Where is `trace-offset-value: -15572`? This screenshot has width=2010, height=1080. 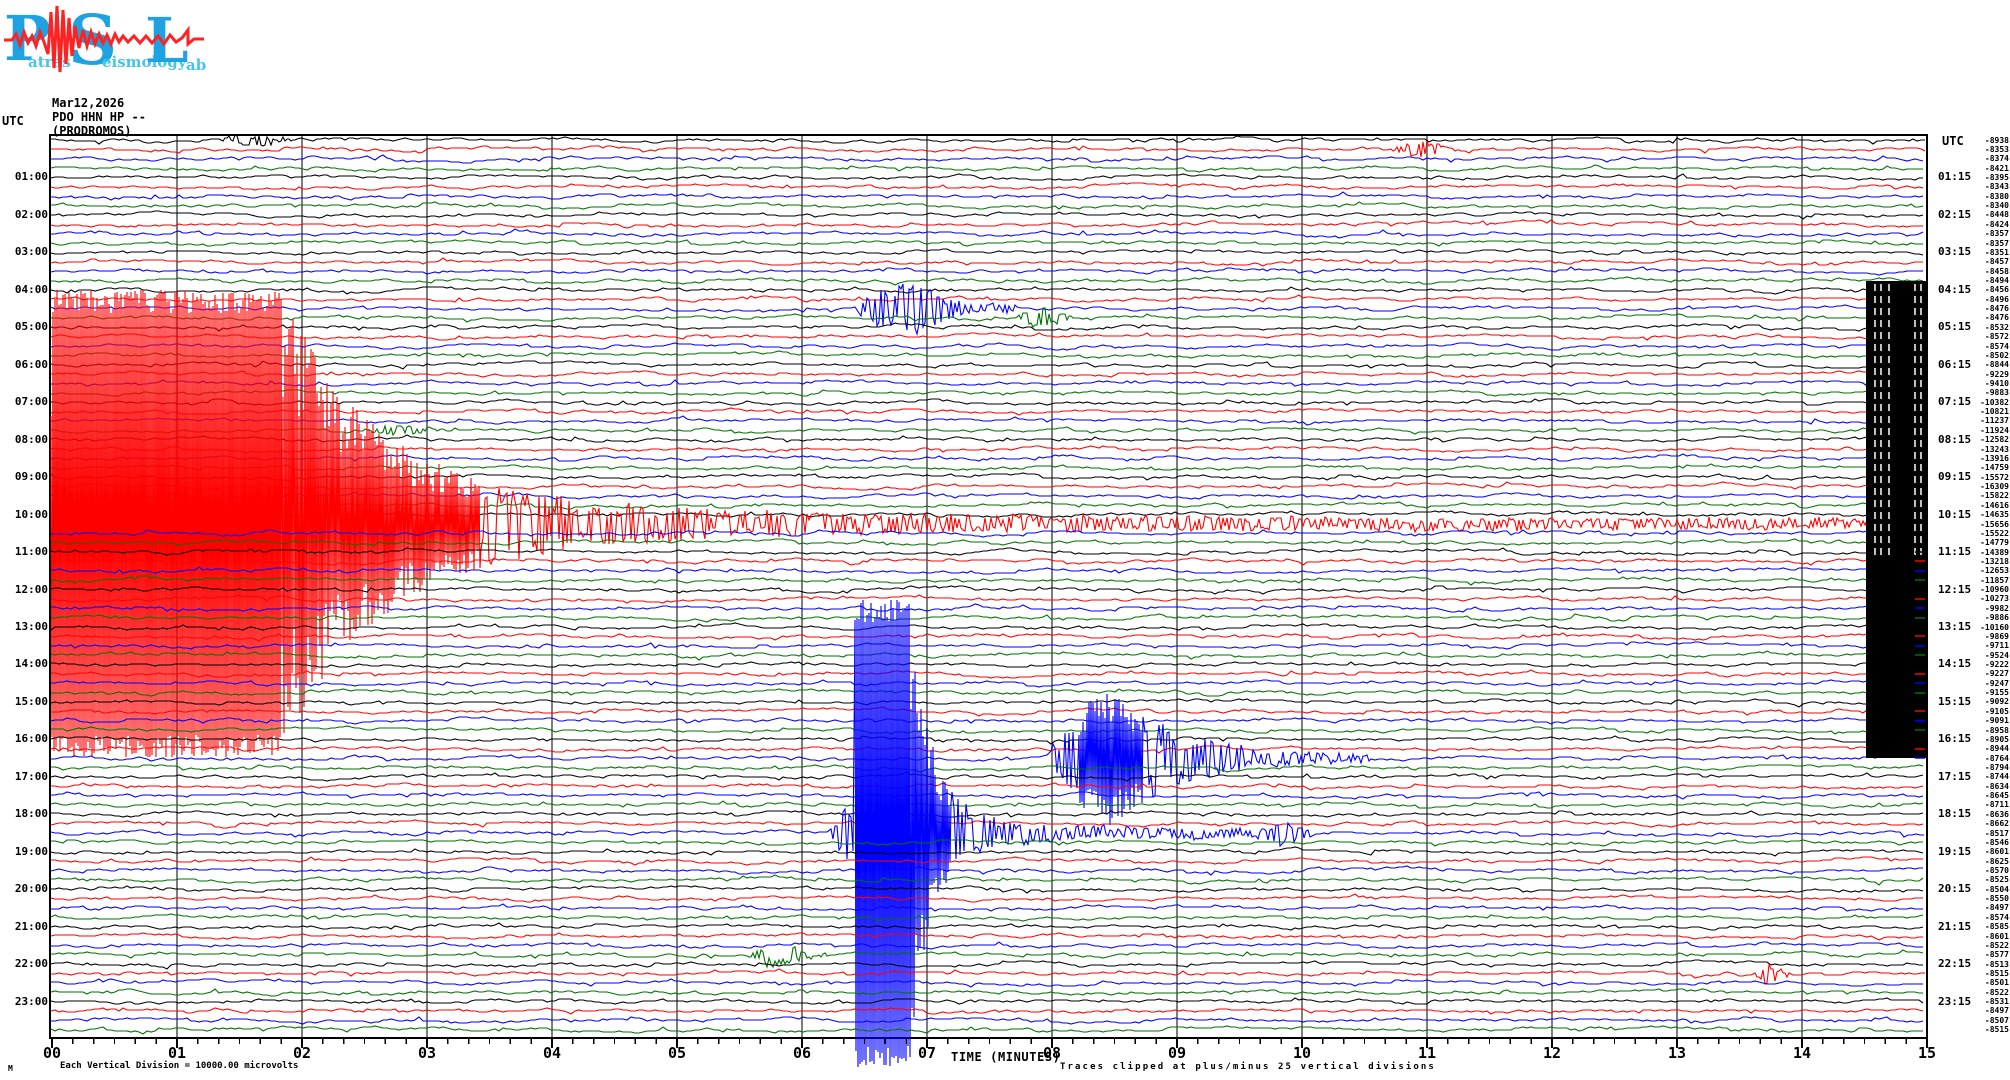
trace-offset-value: -15572 is located at coordinates (1994, 477).